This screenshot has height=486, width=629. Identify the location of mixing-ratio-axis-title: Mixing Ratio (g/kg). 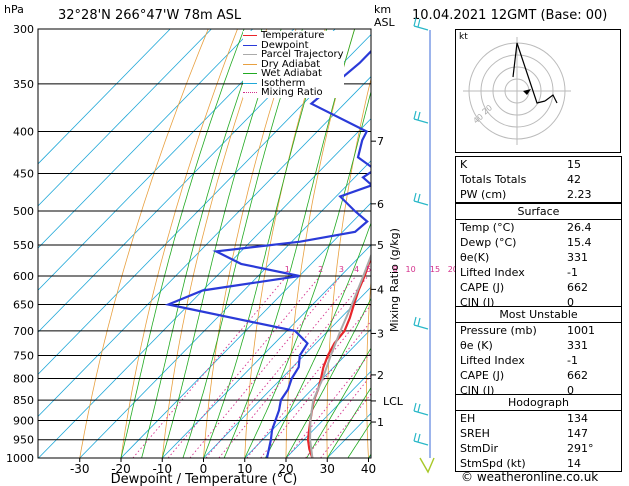
(394, 280).